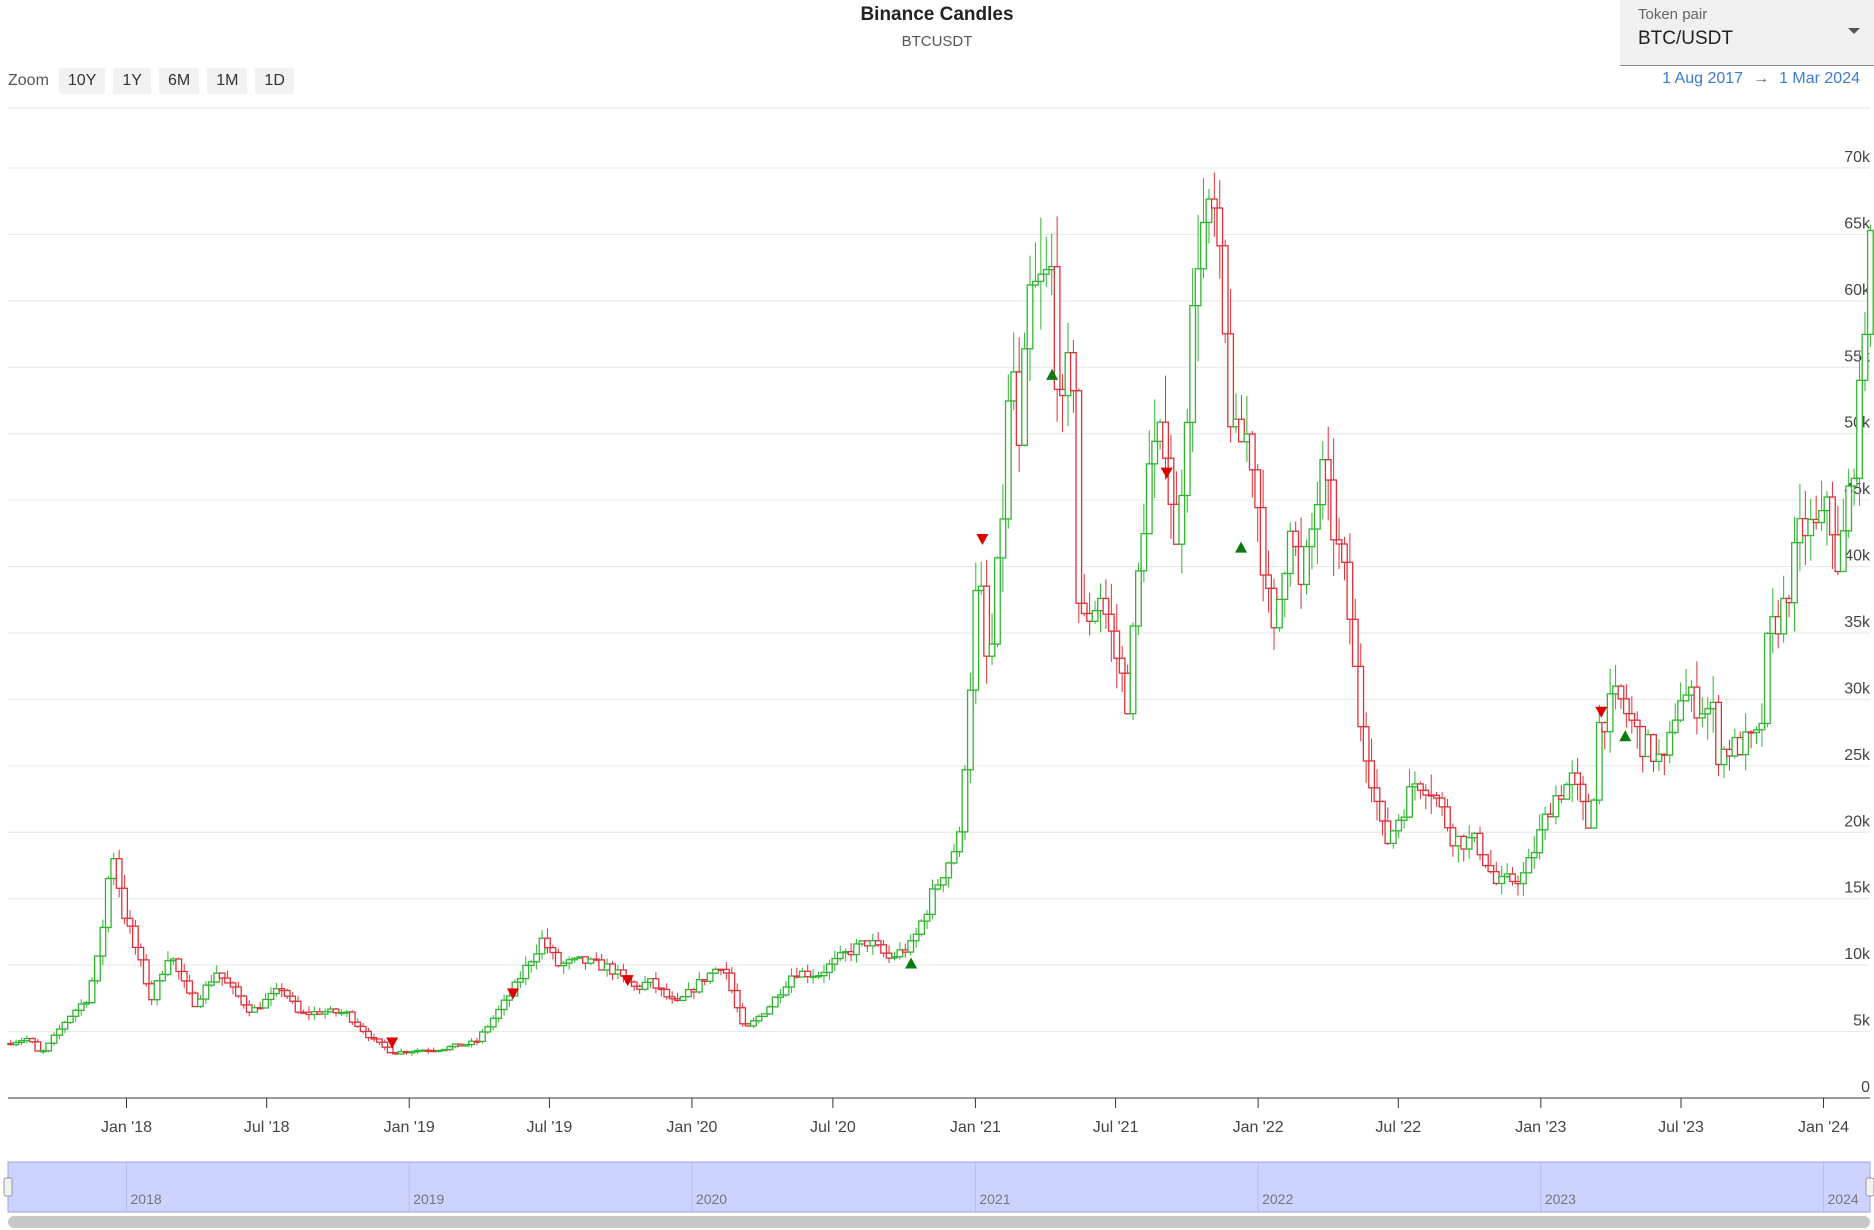  I want to click on navigator-handle-right, so click(1869, 1187).